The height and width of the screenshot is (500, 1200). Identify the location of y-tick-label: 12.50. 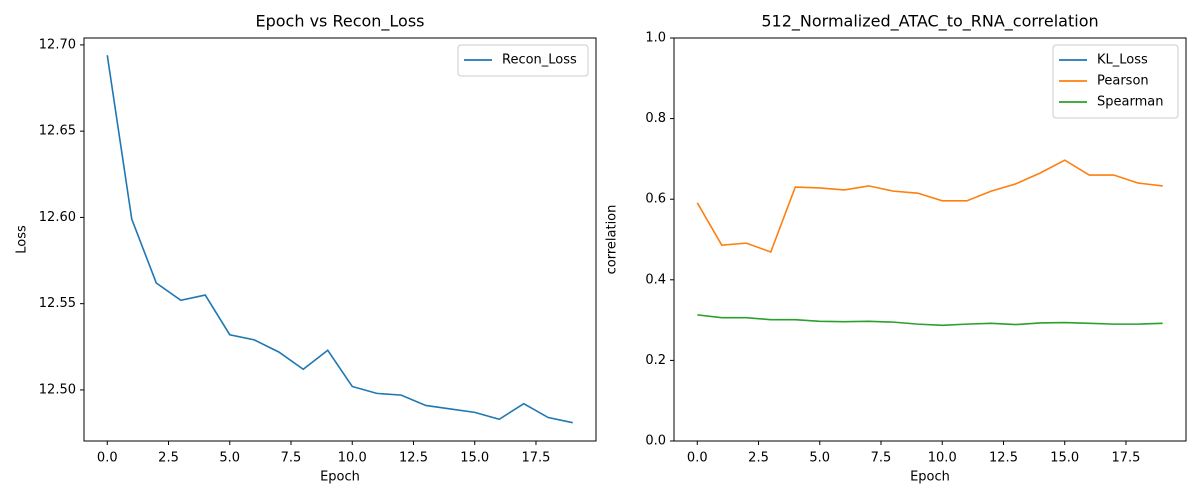
(57, 389).